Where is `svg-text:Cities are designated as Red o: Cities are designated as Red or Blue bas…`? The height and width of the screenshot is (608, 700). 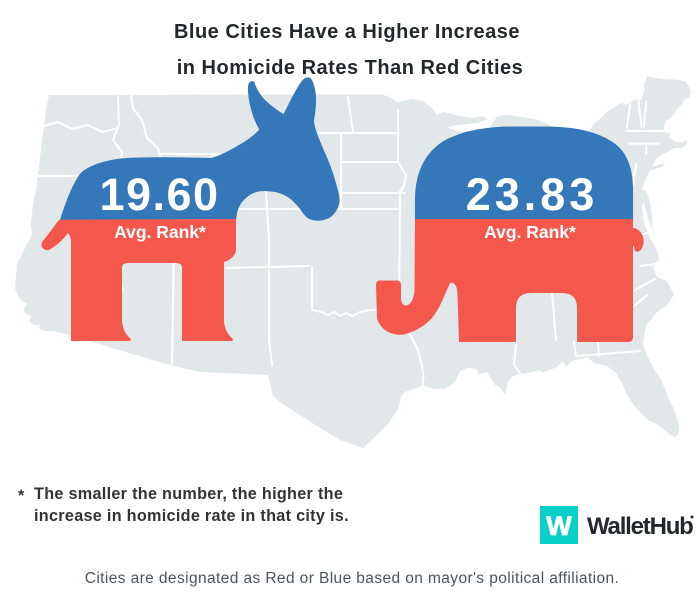
svg-text:Cities are designated as Red o: Cities are designated as Red or Blue bas… is located at coordinates (352, 578).